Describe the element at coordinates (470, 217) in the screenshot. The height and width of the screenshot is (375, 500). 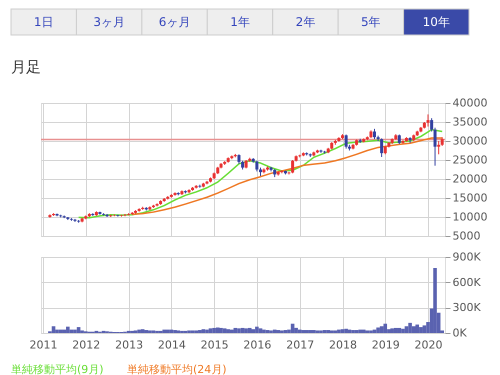
I see `y-tick-label: 10000` at that location.